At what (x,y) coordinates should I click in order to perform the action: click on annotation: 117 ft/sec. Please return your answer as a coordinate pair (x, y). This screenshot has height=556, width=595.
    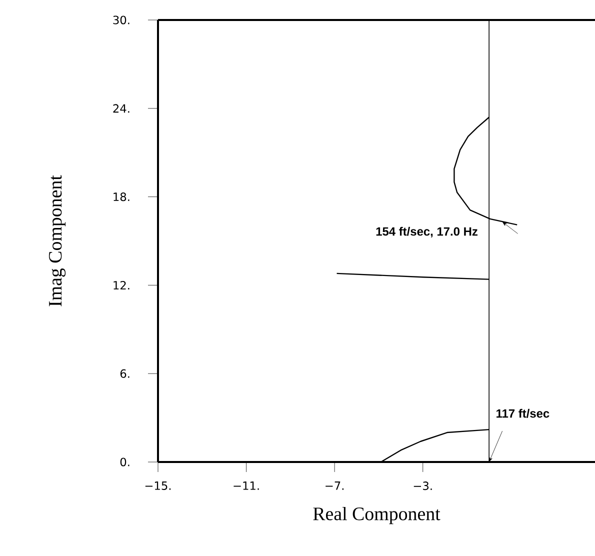
    Looking at the image, I should click on (523, 413).